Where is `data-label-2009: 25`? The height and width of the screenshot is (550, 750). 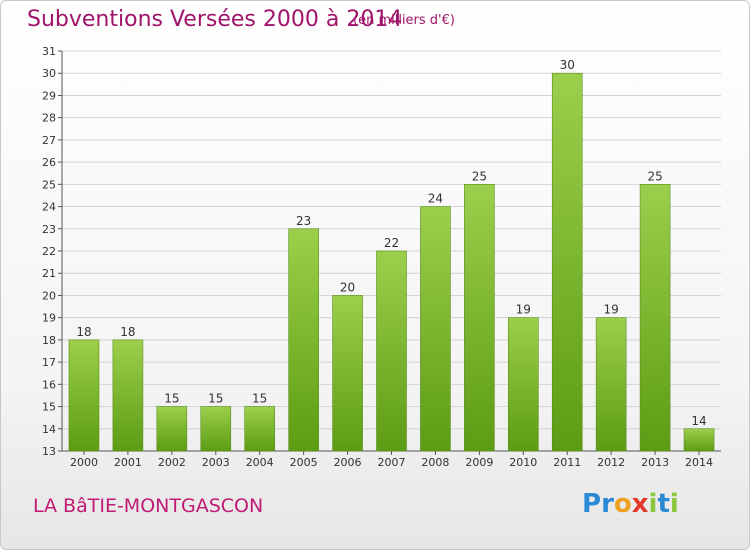
data-label-2009: 25 is located at coordinates (479, 176).